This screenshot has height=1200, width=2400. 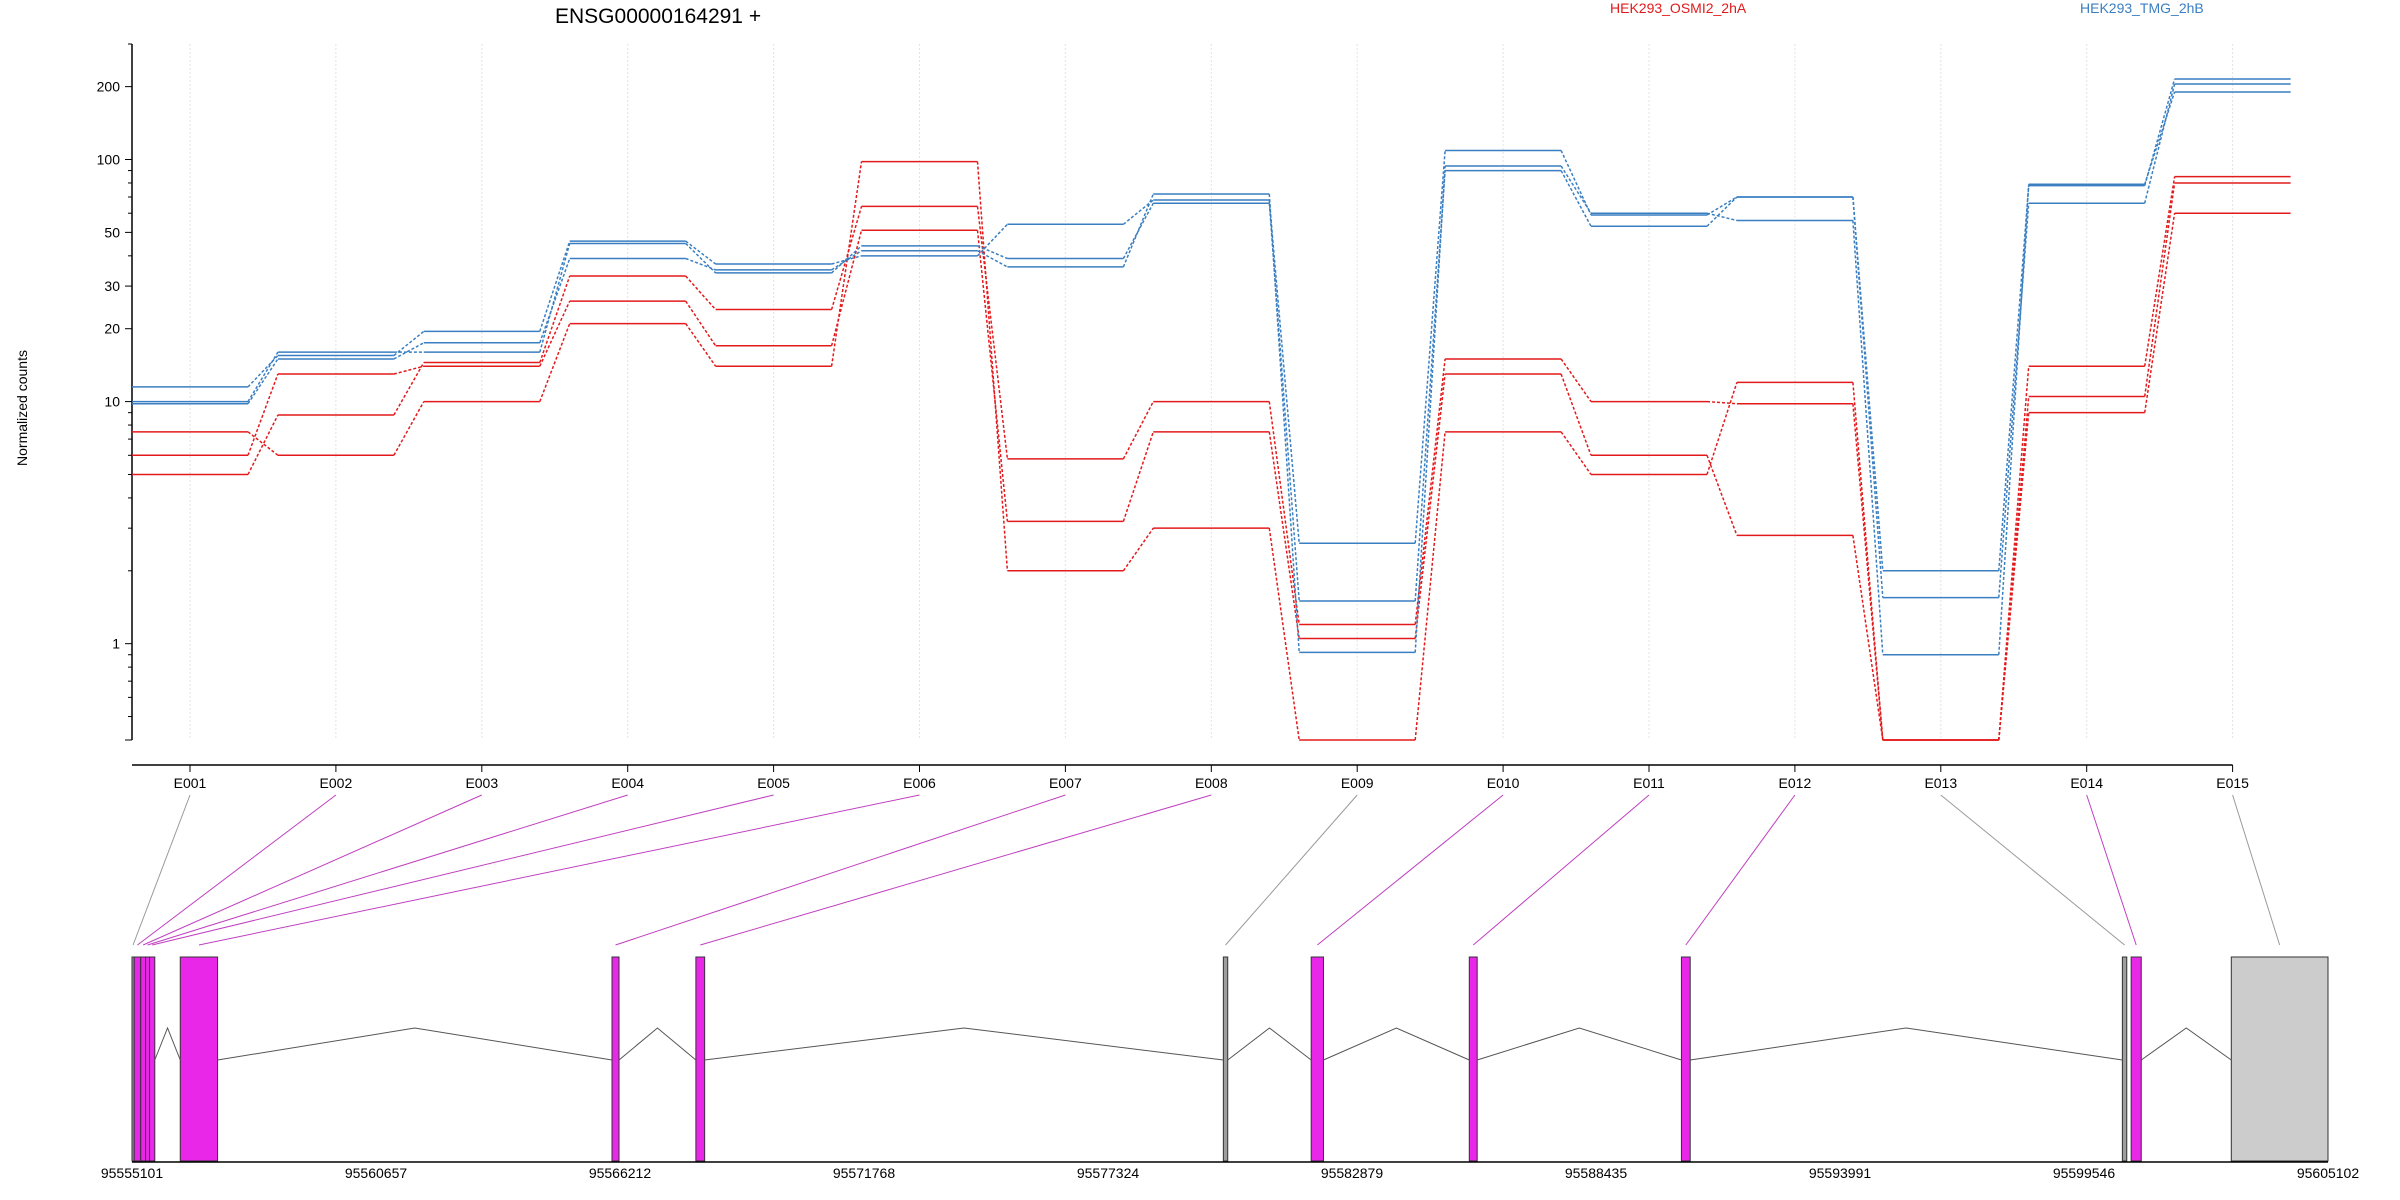 I want to click on y-tick-label: 100, so click(x=109, y=160).